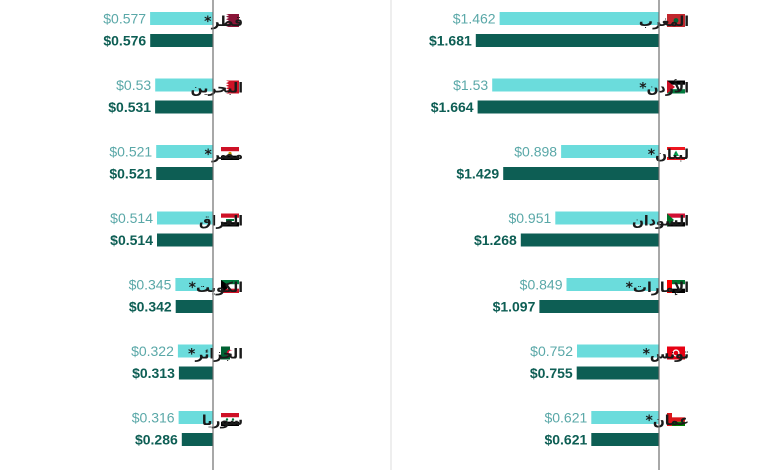  I want to click on value-label-current: $0.342, so click(150, 307).